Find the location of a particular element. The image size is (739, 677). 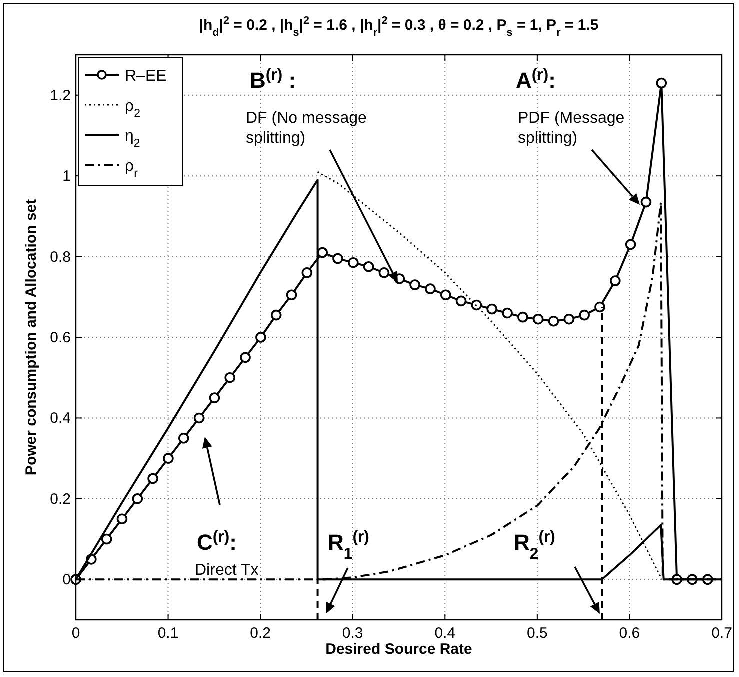

x-tick-label: 0.6 is located at coordinates (629, 633).